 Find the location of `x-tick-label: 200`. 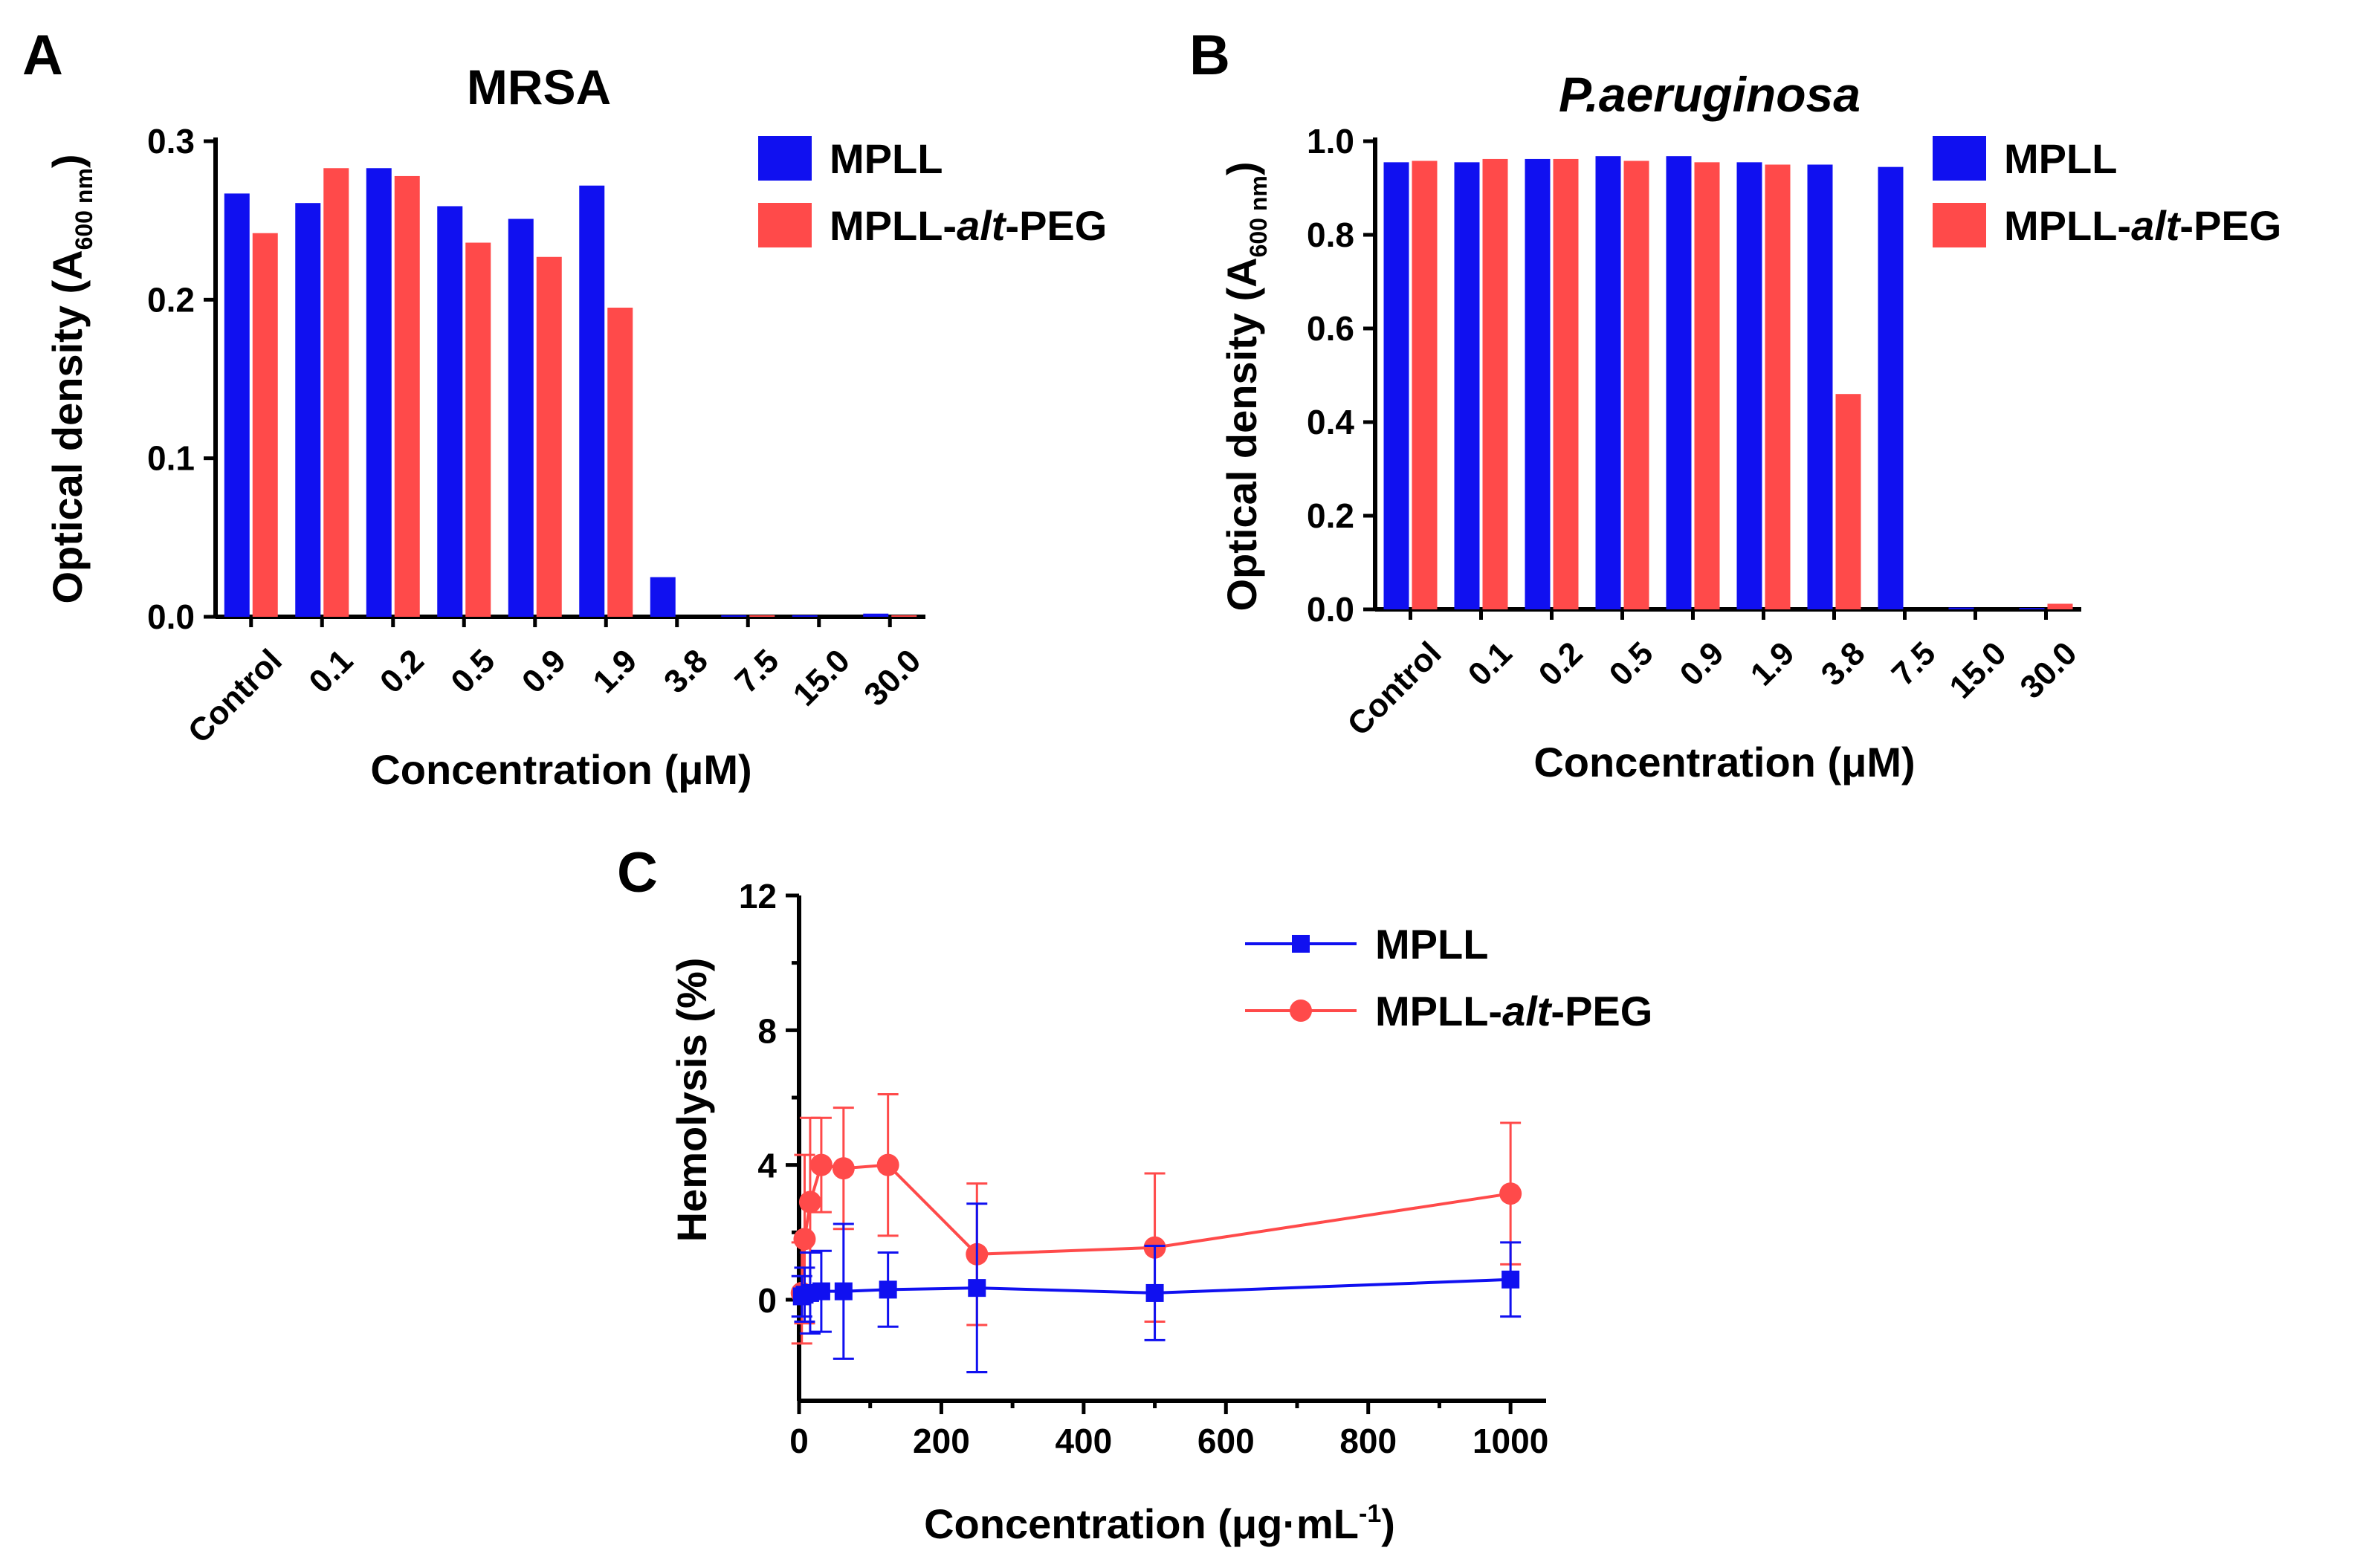

x-tick-label: 200 is located at coordinates (941, 1441).